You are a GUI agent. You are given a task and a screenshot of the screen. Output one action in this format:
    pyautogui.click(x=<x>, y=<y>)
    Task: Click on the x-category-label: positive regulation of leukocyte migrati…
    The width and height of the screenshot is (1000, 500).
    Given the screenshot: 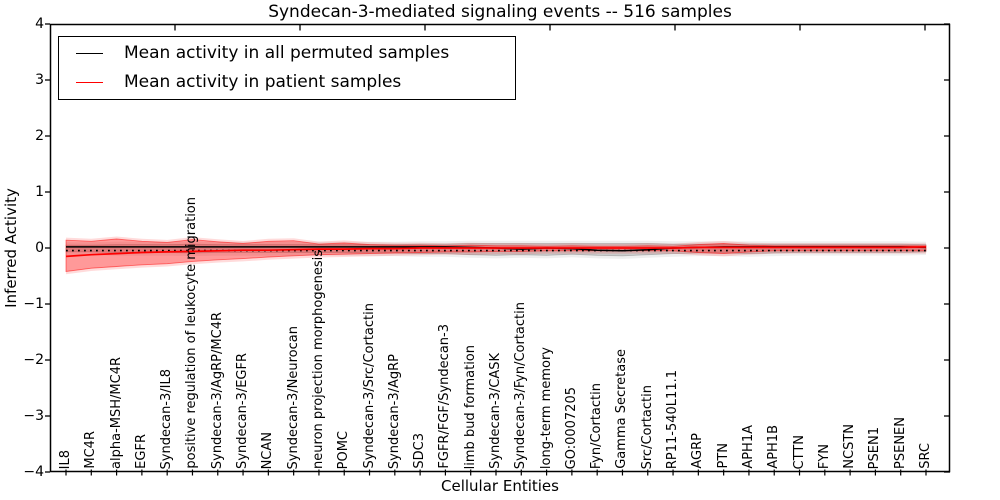 What is the action you would take?
    pyautogui.click(x=192, y=333)
    